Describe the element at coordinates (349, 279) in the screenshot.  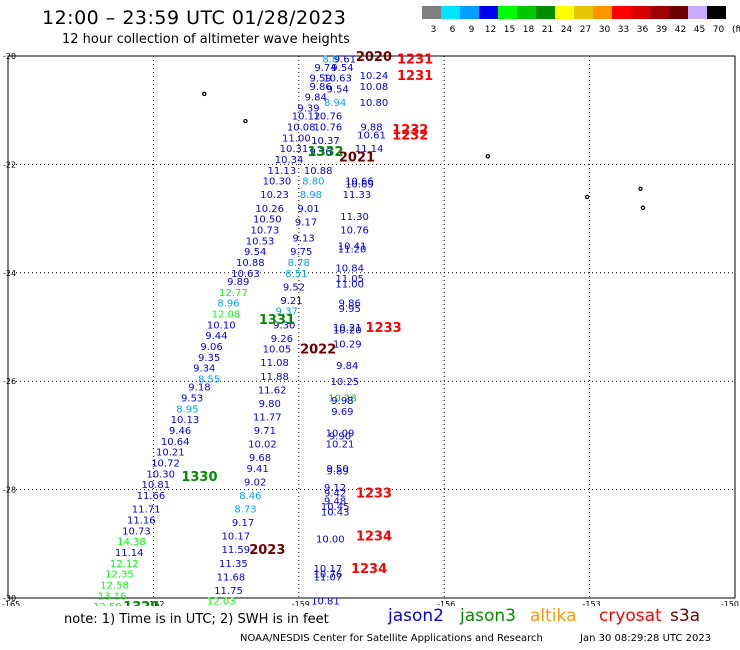
I see `wave-height-value: 11.05` at that location.